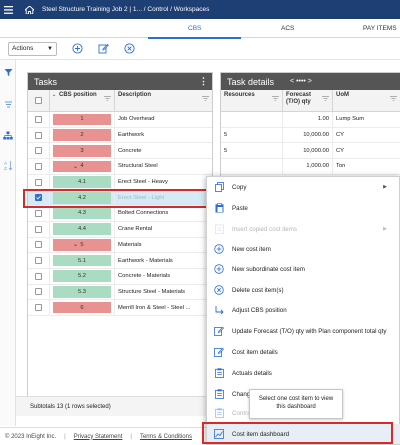  What do you see at coordinates (350, 119) in the screenshot?
I see `uom-cell: Lump Sum` at bounding box center [350, 119].